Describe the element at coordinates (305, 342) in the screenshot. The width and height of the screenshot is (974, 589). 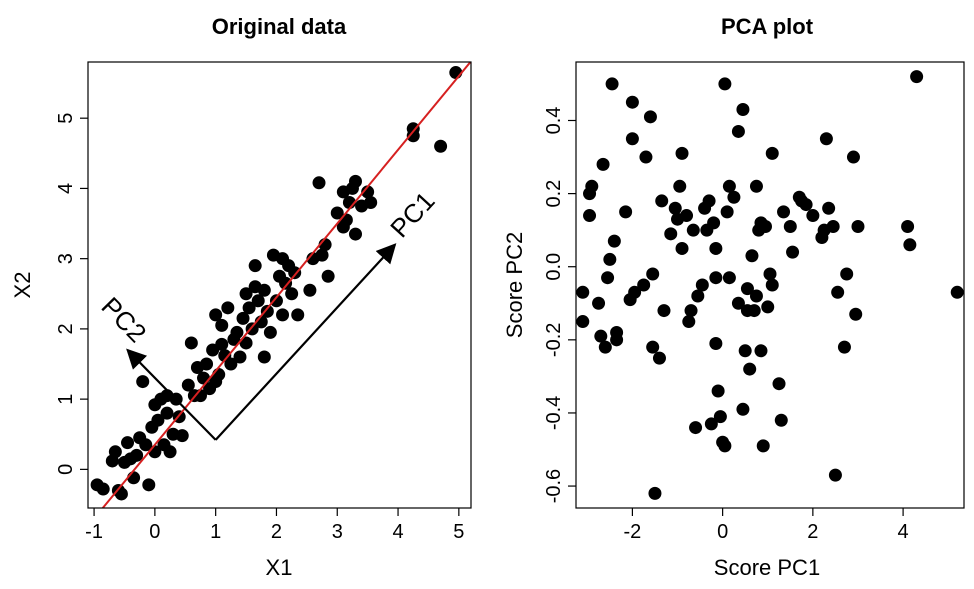
I see `arrow-pc1` at that location.